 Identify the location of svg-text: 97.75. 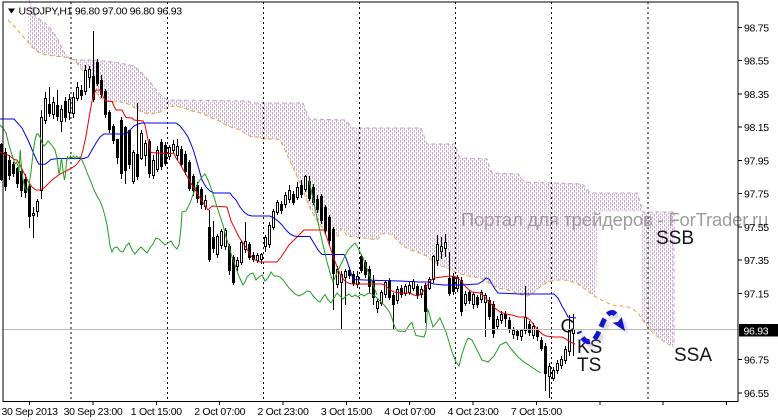
(756, 195).